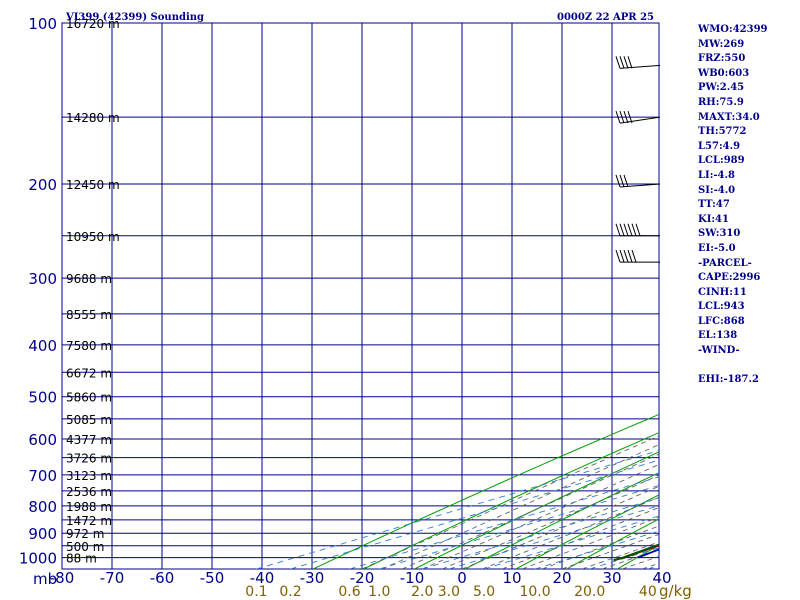 The image size is (800, 600). What do you see at coordinates (45, 579) in the screenshot?
I see `y-axis-unit: mb` at bounding box center [45, 579].